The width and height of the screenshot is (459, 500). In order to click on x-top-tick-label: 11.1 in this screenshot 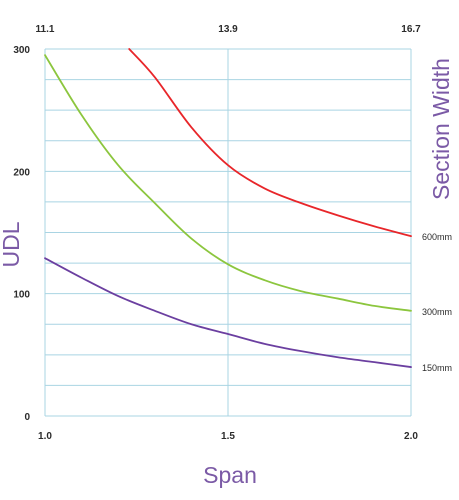, I will do `click(45, 29)`.